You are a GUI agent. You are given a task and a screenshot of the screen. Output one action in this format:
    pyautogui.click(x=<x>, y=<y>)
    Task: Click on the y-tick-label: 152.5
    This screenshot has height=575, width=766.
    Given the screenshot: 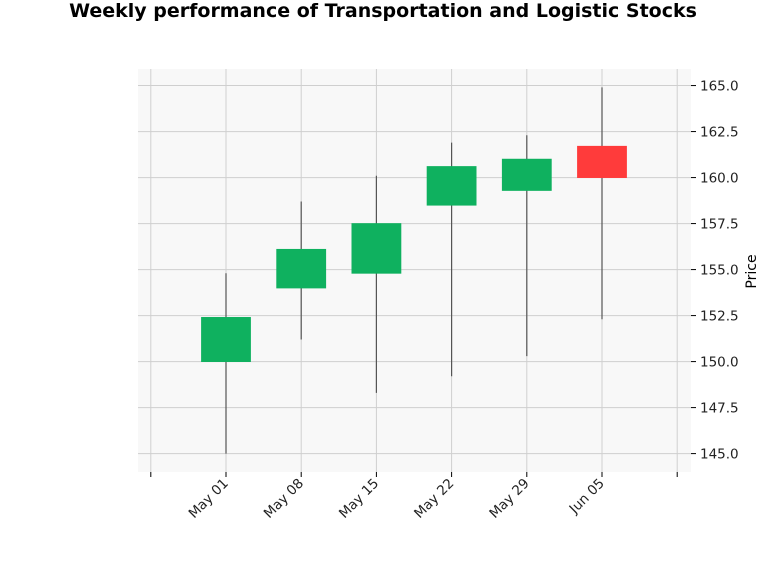 What is the action you would take?
    pyautogui.click(x=719, y=317)
    